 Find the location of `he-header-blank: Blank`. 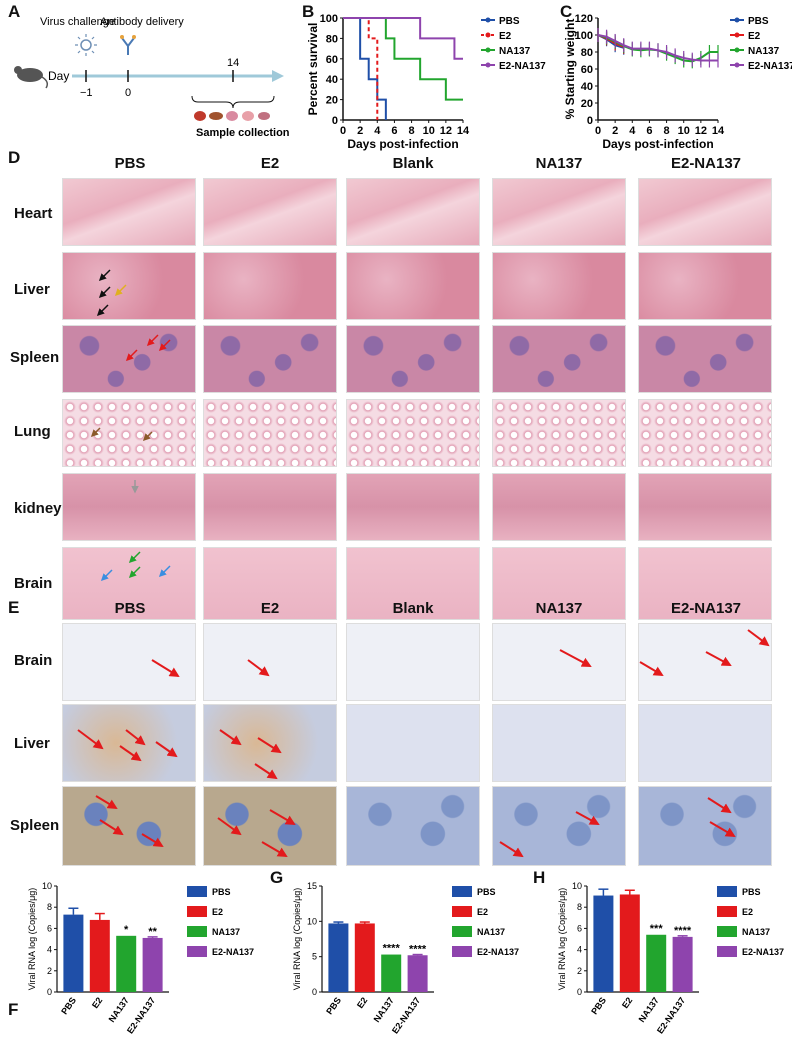

he-header-blank: Blank is located at coordinates (413, 163).